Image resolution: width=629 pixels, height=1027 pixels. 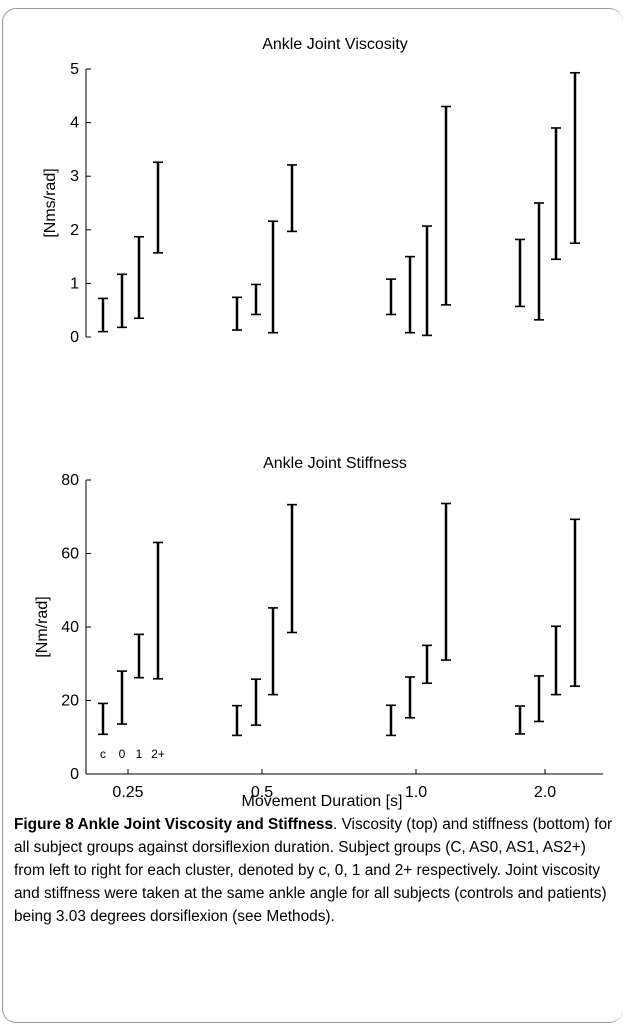 What do you see at coordinates (322, 801) in the screenshot?
I see `stiffness-x-axis-label: Movement Duration [s]` at bounding box center [322, 801].